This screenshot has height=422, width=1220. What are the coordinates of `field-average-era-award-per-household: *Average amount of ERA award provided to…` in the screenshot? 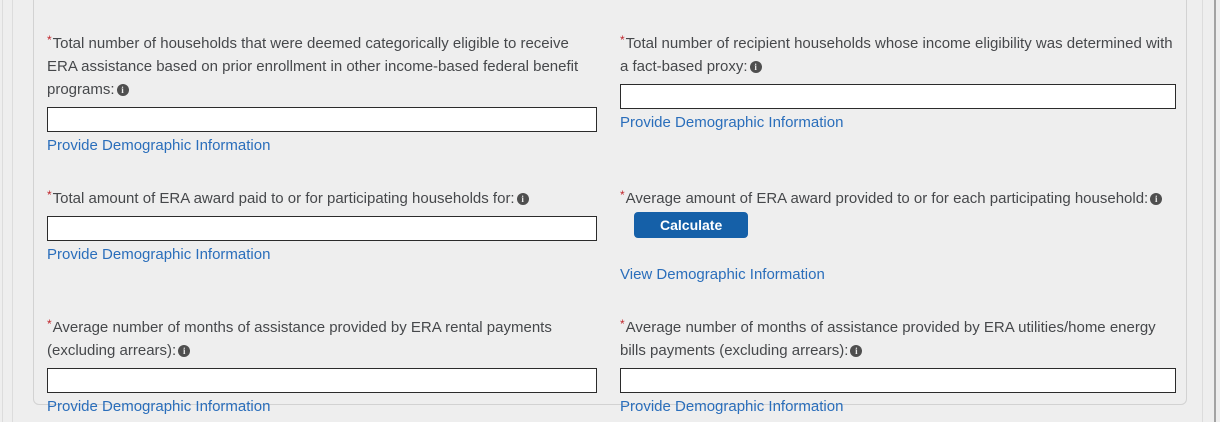 It's located at (898, 233).